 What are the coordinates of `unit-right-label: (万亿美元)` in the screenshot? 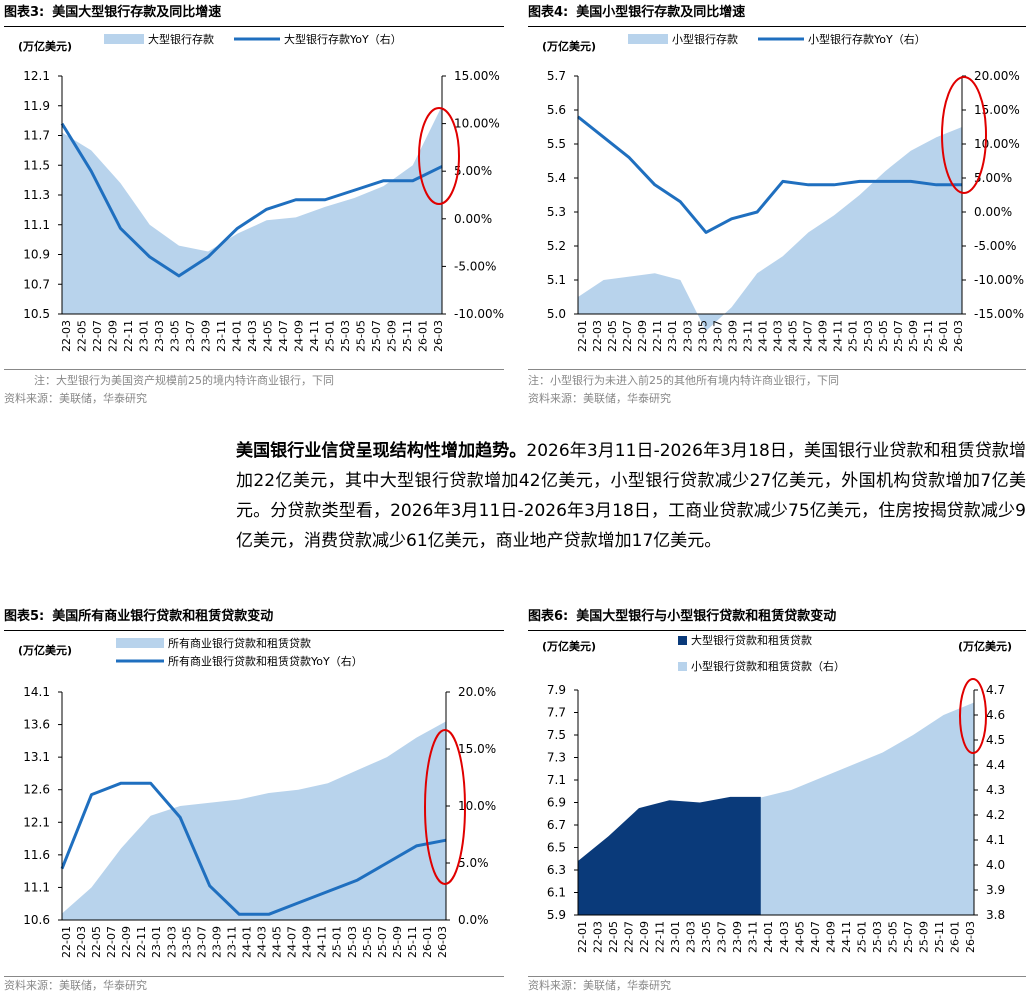 It's located at (985, 646).